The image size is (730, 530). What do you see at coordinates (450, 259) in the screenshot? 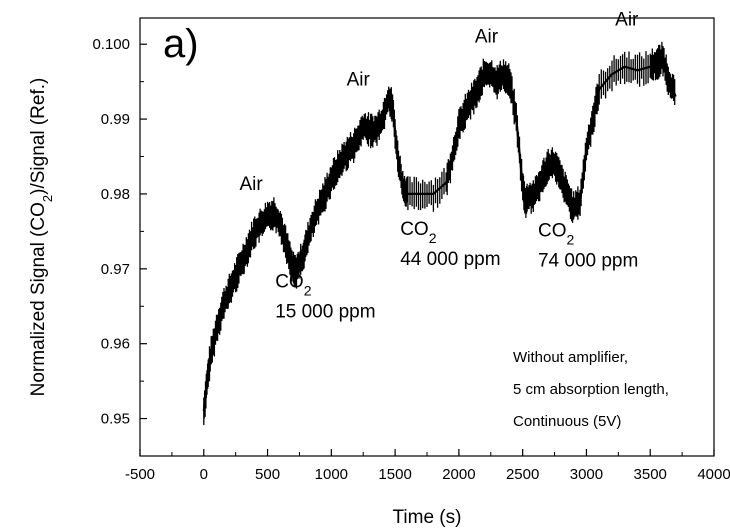
I see `annotation-text: 44 000 ppm` at bounding box center [450, 259].